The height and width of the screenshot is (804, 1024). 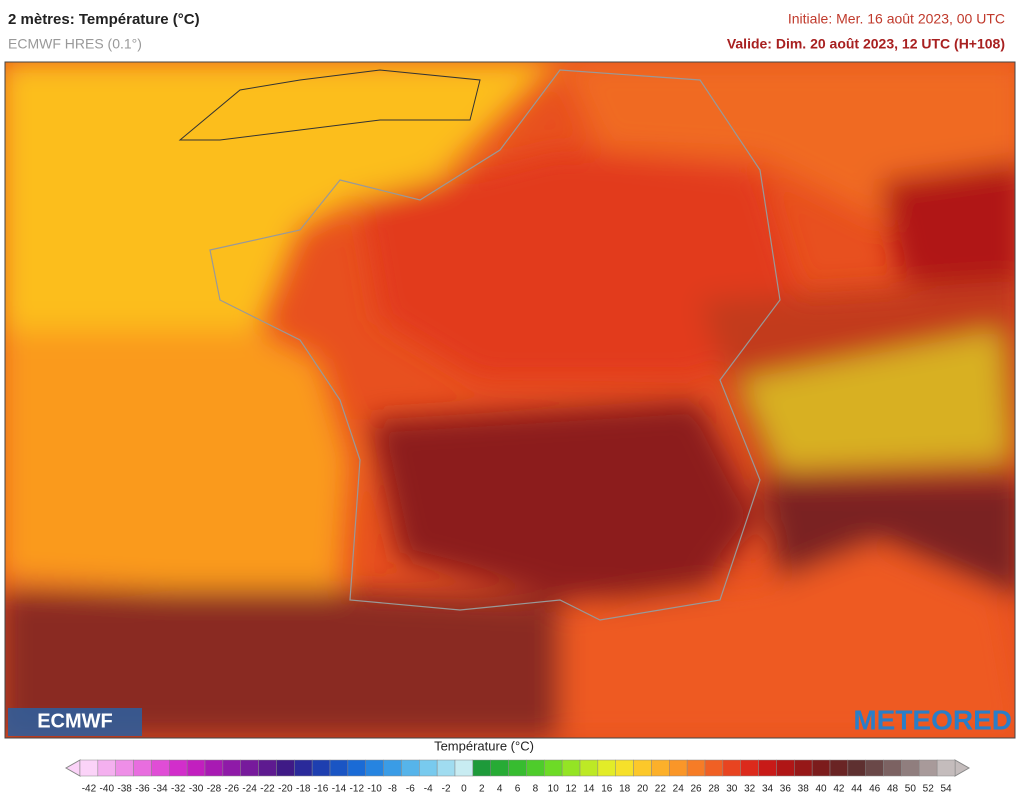 What do you see at coordinates (303, 789) in the screenshot?
I see `legend-tick-label: -18` at bounding box center [303, 789].